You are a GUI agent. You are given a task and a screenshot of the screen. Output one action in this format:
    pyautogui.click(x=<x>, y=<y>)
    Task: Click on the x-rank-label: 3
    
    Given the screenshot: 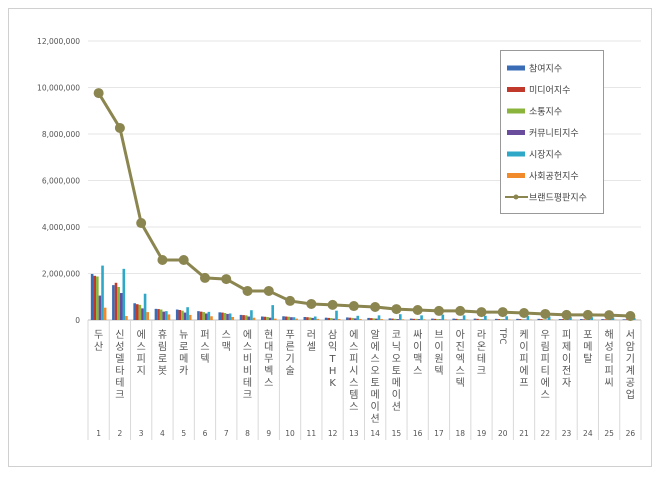 What is the action you would take?
    pyautogui.click(x=141, y=433)
    